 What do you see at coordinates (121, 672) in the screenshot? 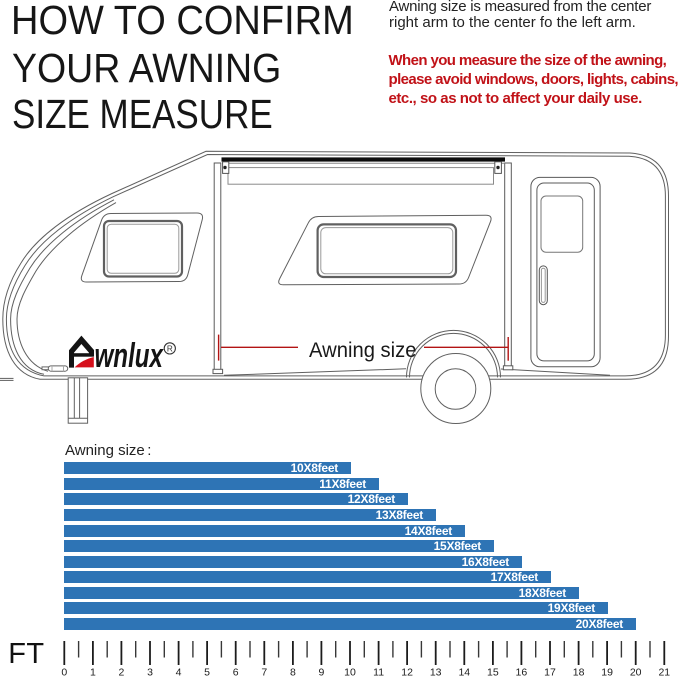
I see `svg-text: 2` at bounding box center [121, 672].